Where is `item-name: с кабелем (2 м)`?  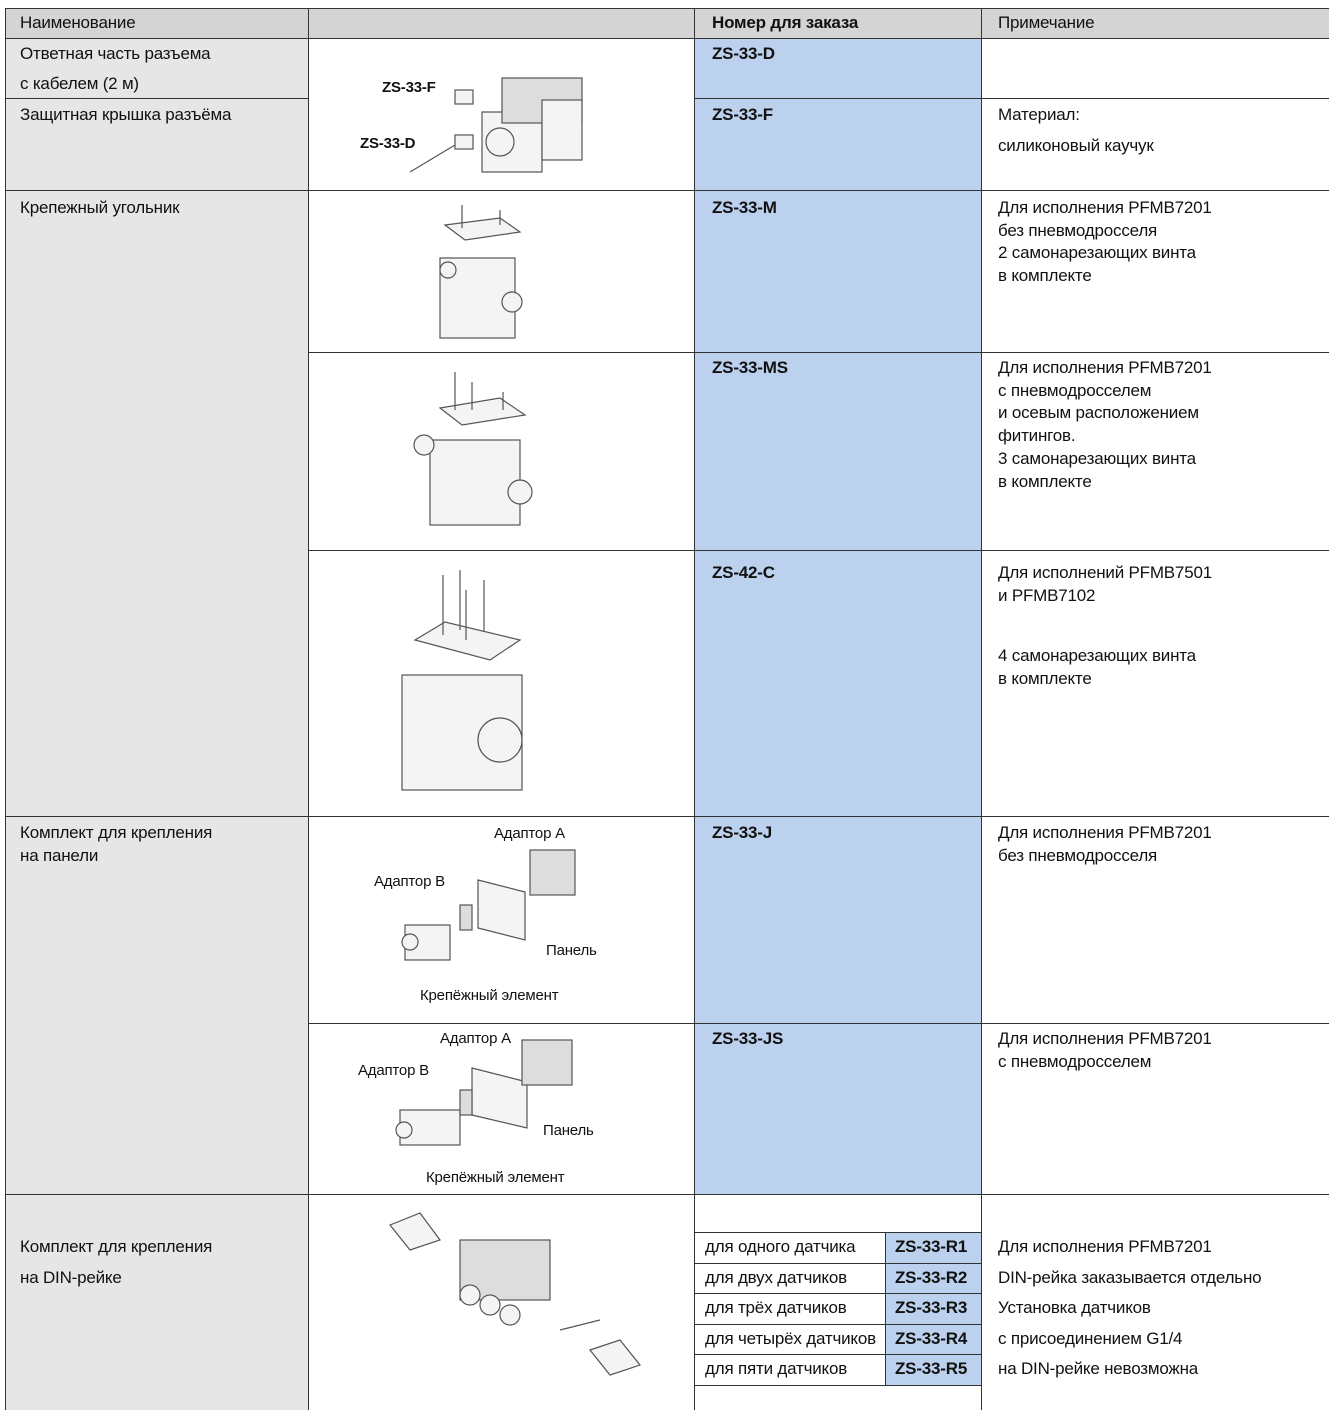 item-name: с кабелем (2 м) is located at coordinates (79, 83).